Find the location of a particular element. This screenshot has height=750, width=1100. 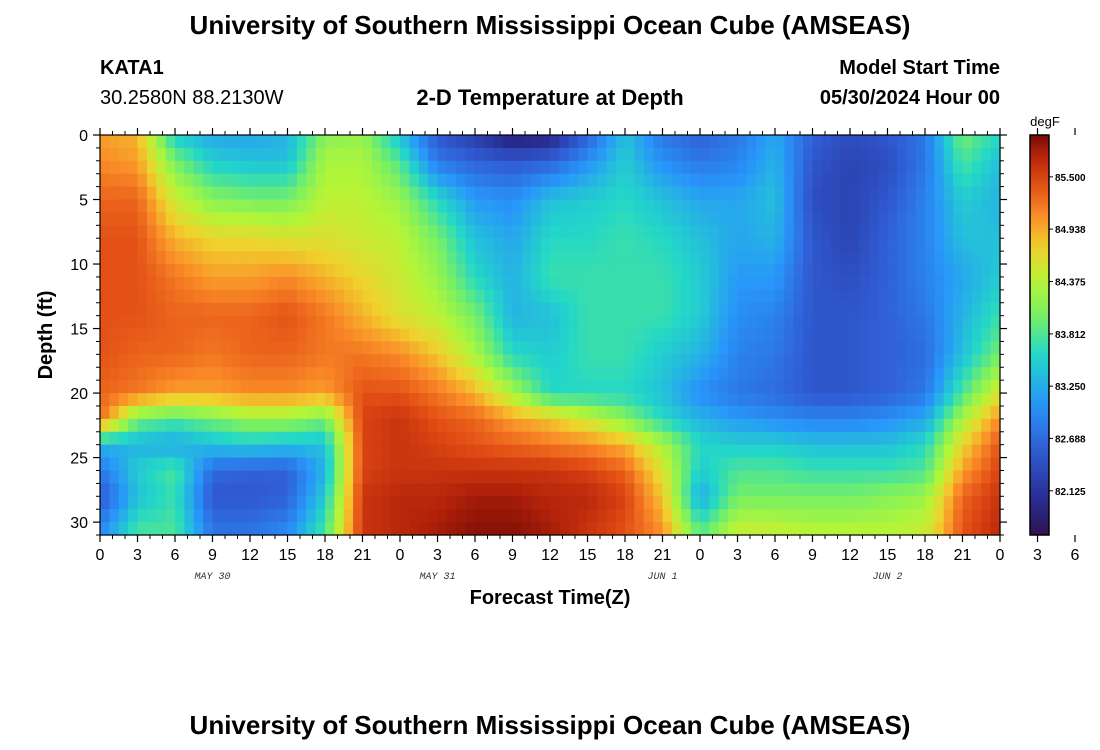

x-tick-label: 18 is located at coordinates (925, 555).